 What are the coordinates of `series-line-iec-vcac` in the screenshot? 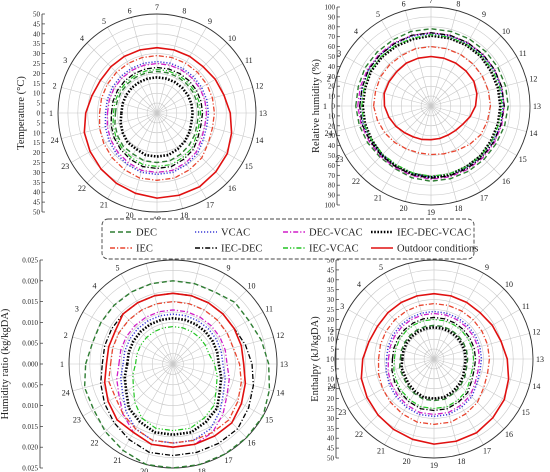 It's located at (432, 105).